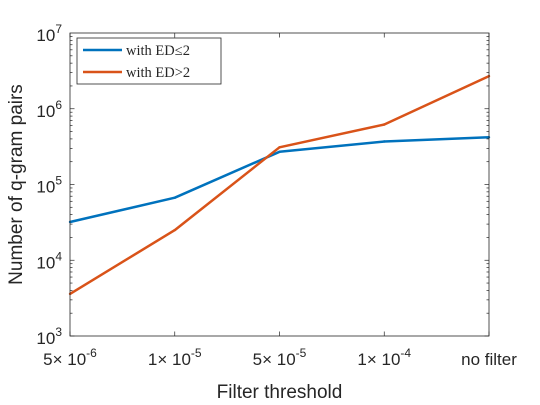 The width and height of the screenshot is (540, 405). Describe the element at coordinates (49, 109) in the screenshot. I see `y-tick-label: 10⁶` at that location.